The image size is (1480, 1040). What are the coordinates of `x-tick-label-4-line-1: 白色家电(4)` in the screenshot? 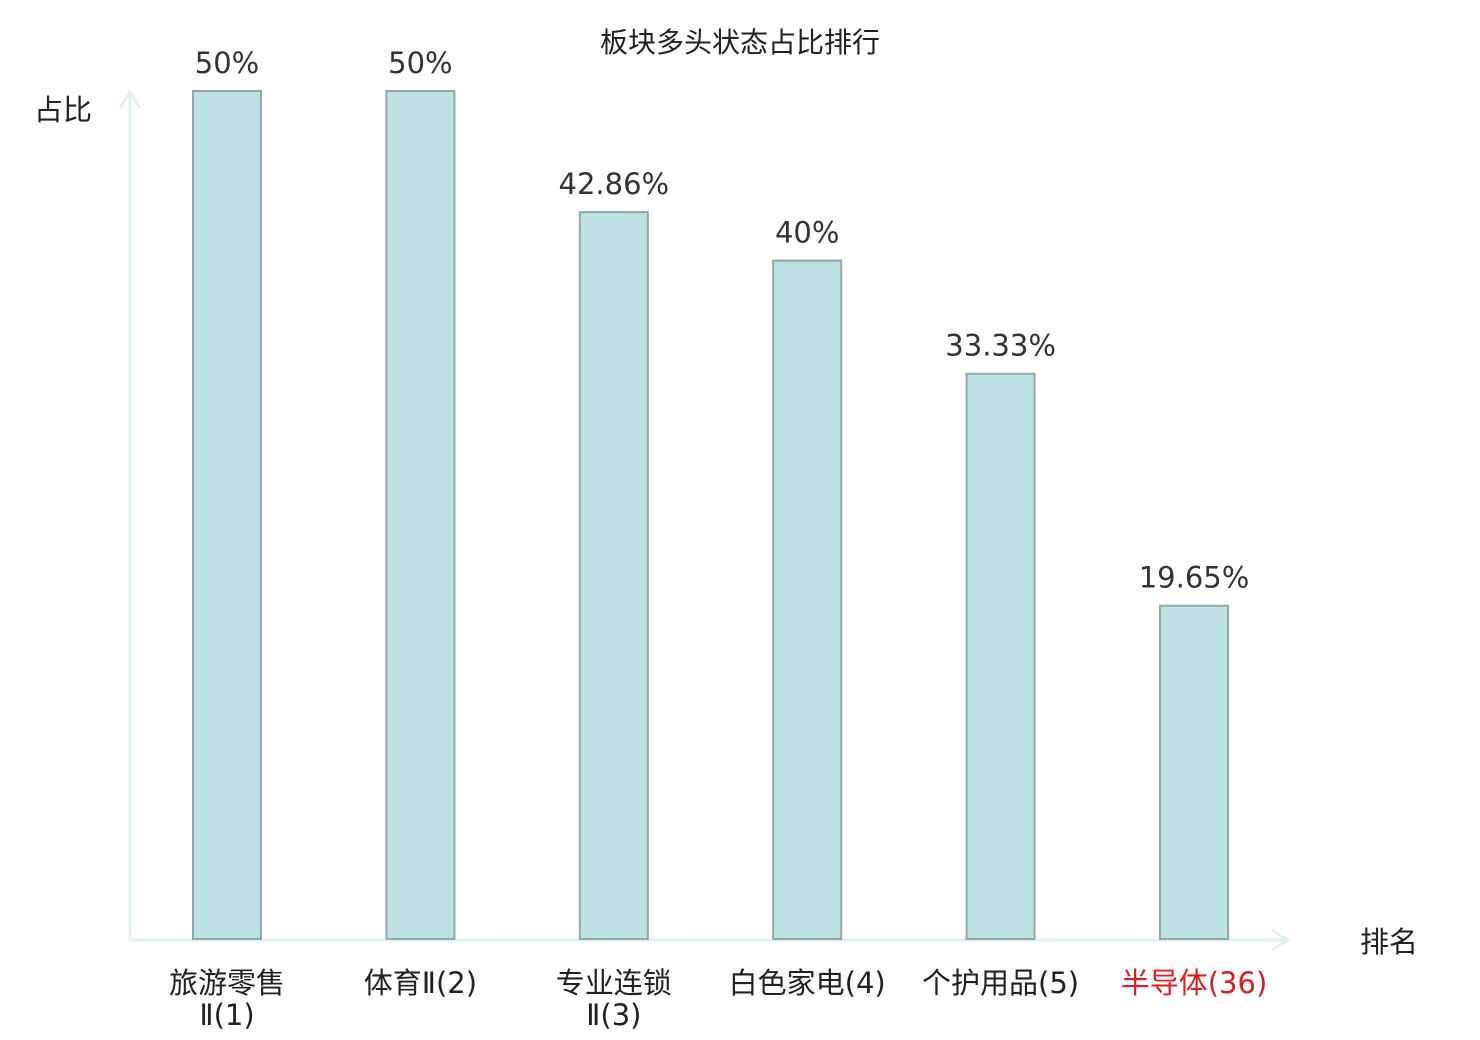 It's located at (807, 983).